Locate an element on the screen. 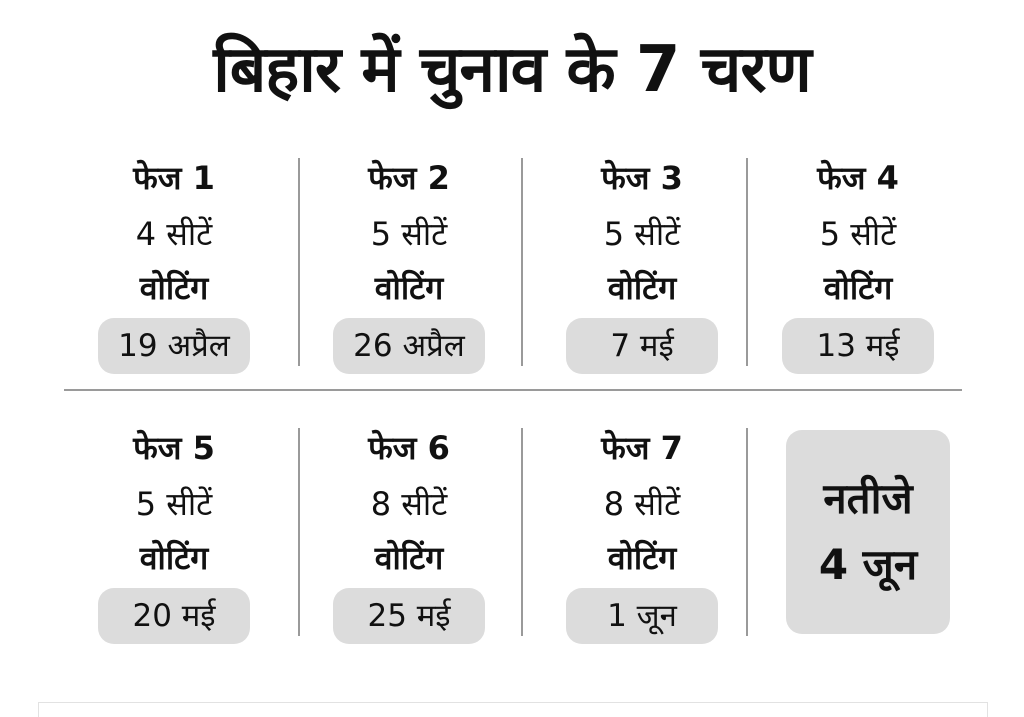 The height and width of the screenshot is (717, 1024). results-date: 4 जून is located at coordinates (868, 564).